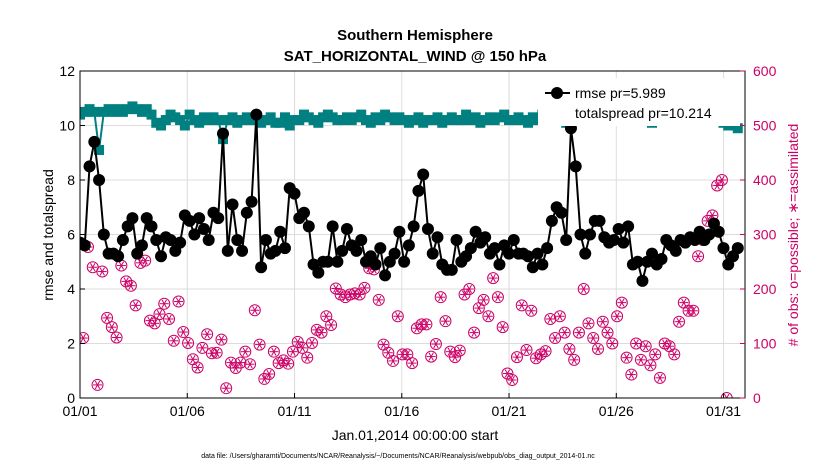 This screenshot has width=830, height=470. Describe the element at coordinates (765, 71) in the screenshot. I see `y-right-tick-label: 600` at that location.